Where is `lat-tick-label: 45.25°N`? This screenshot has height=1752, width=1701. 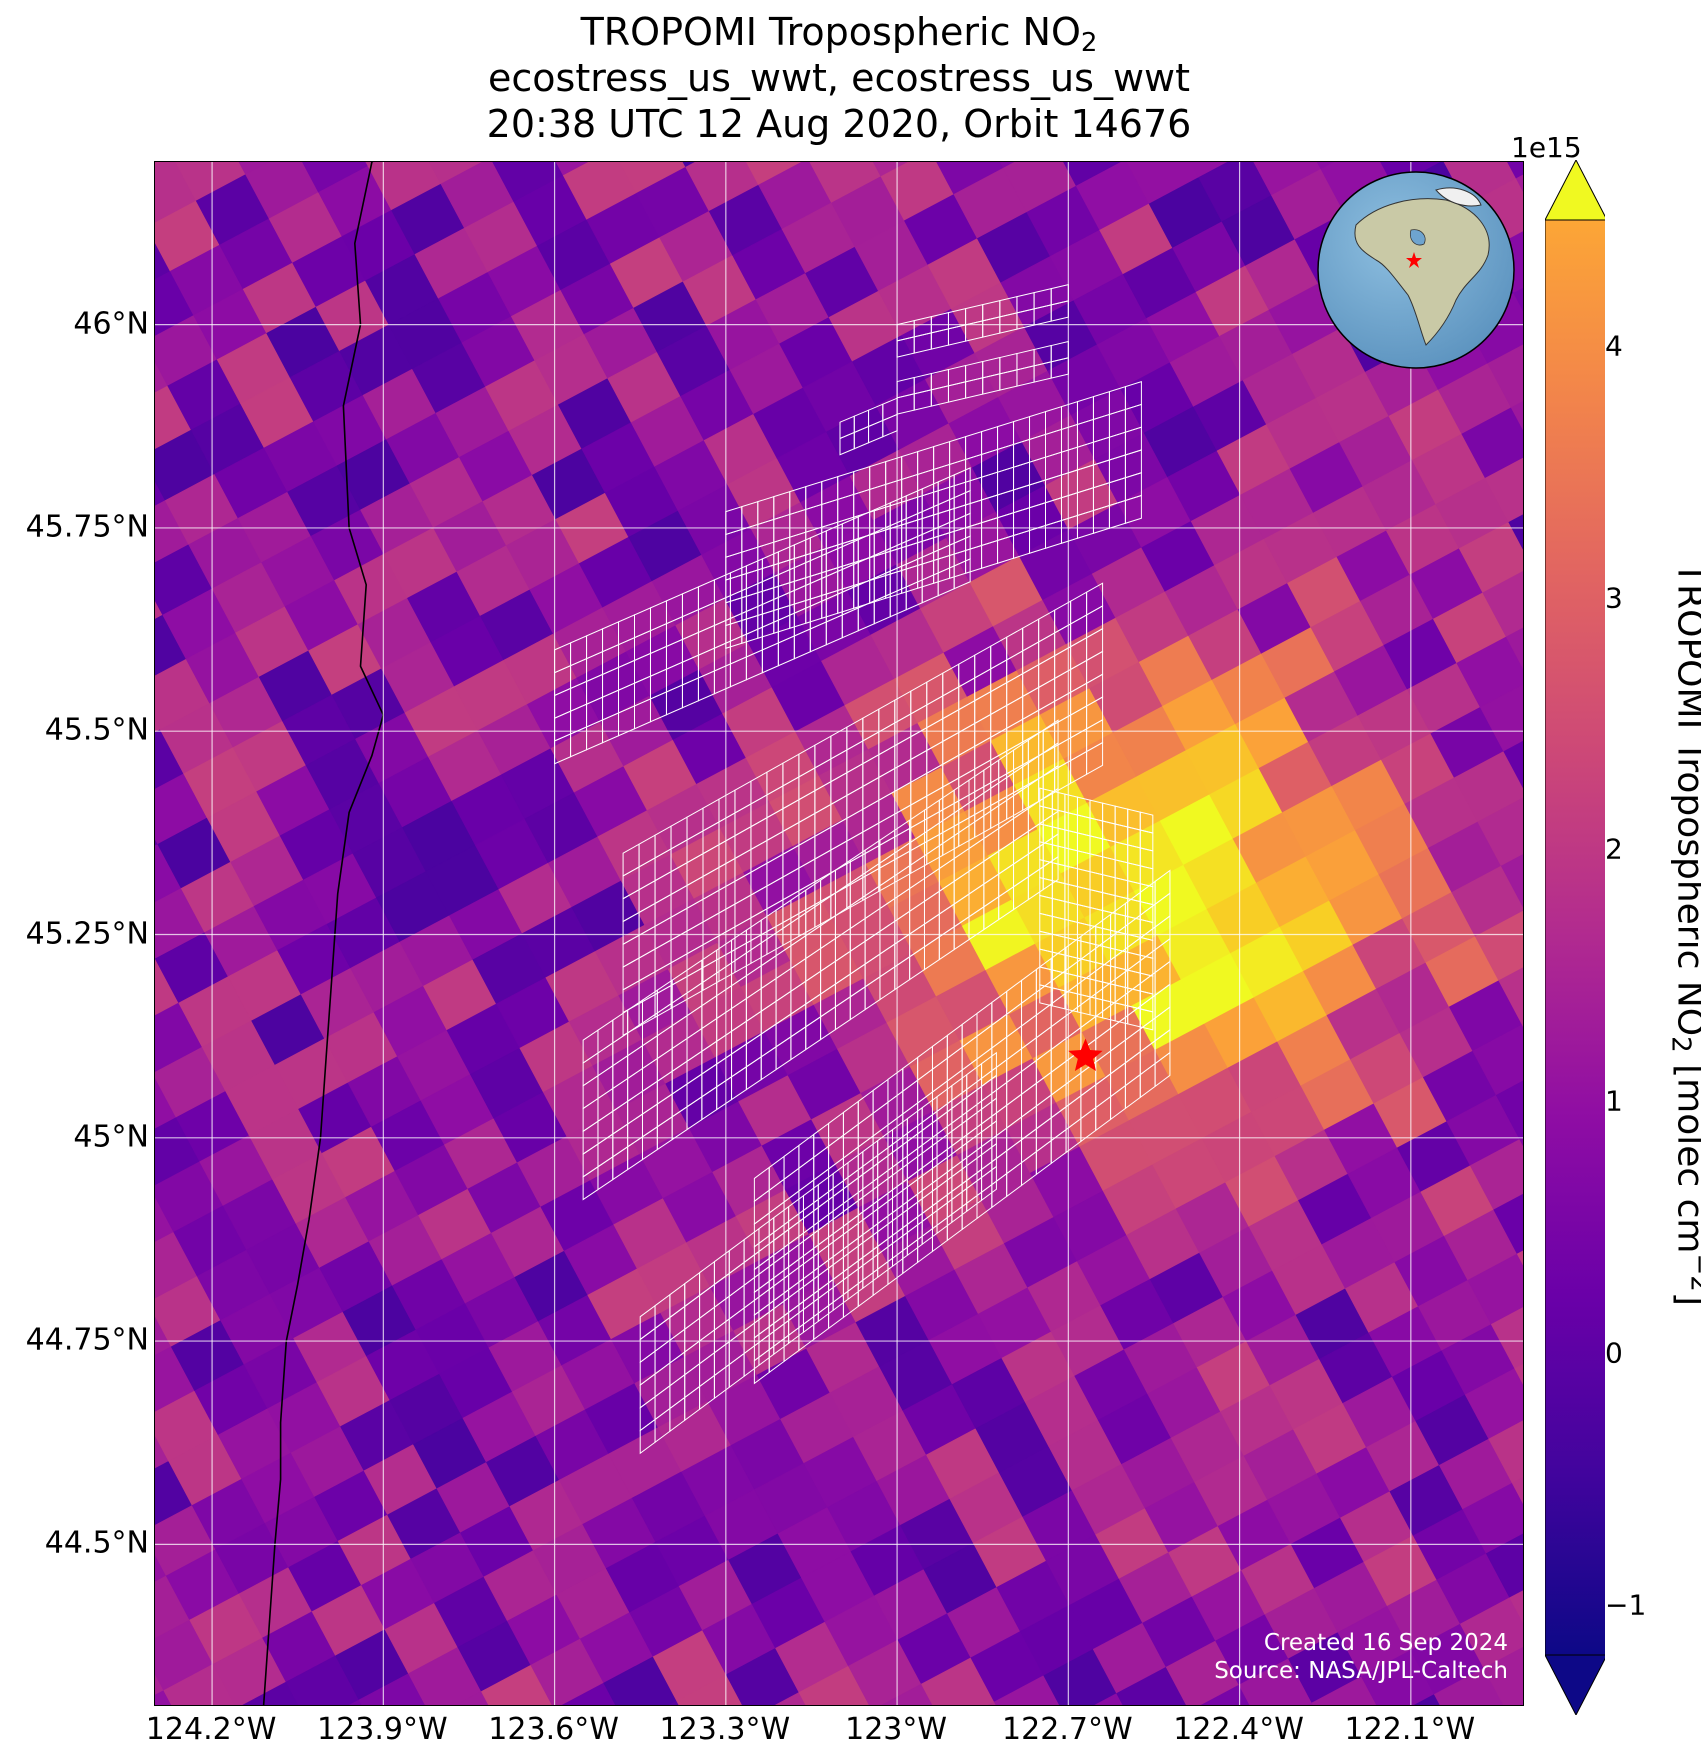
lat-tick-label: 45.25°N is located at coordinates (87, 933).